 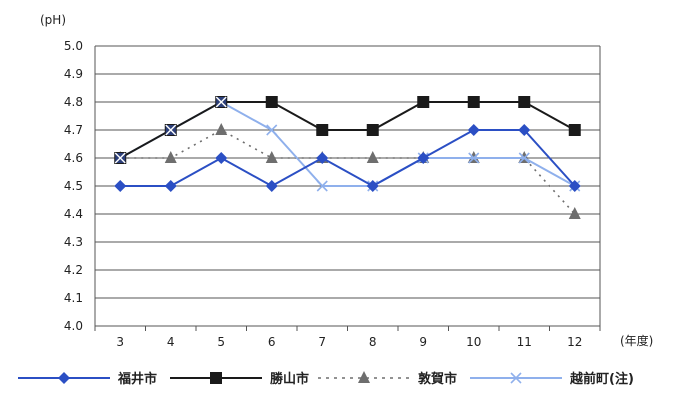 I want to click on legend-label: 越前町(注), so click(x=601, y=379).